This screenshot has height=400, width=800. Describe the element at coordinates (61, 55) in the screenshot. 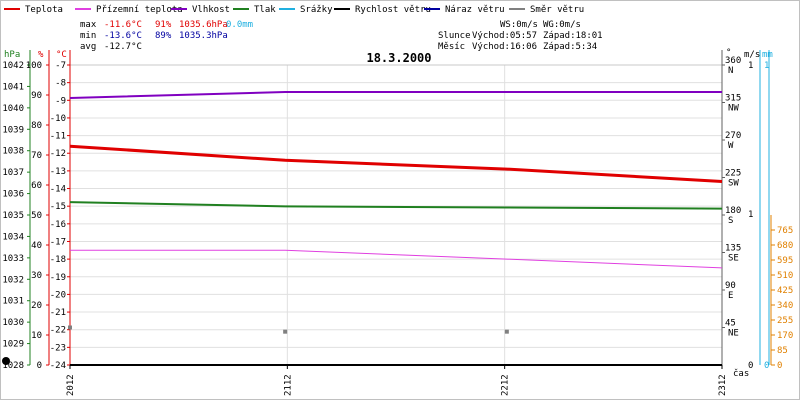

I see `axis-unit-temperature: °C` at that location.